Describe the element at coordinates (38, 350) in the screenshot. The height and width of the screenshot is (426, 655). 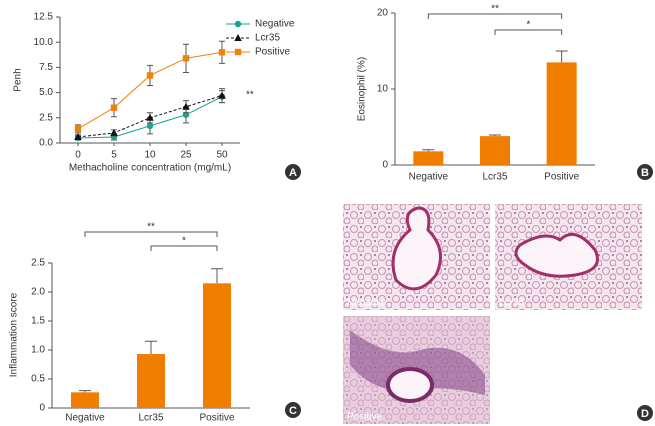
I see `y-tick-label: 1.0` at that location.